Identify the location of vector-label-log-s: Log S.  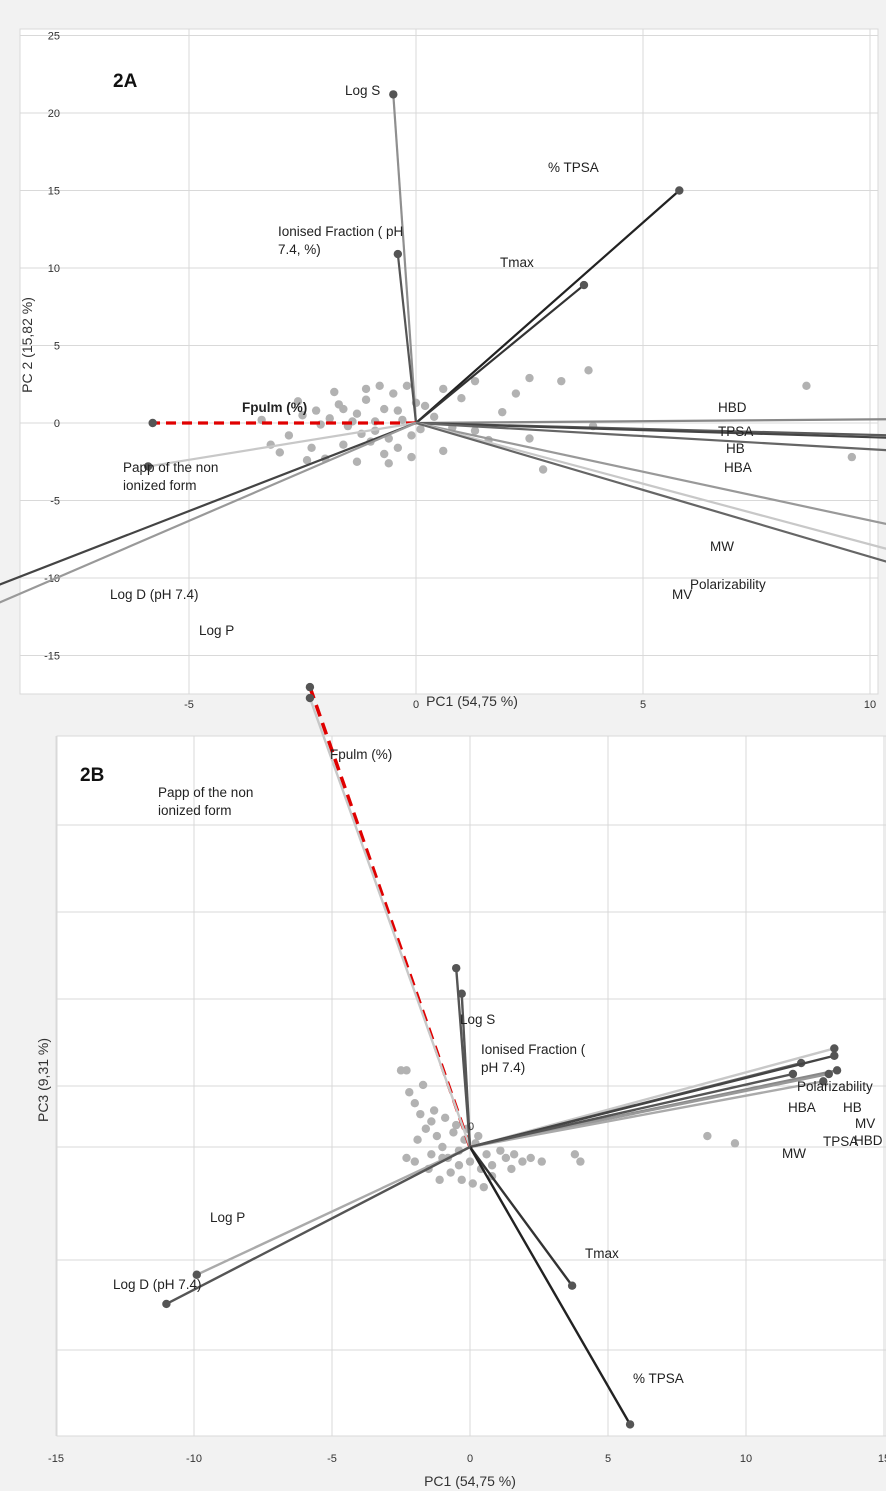
(362, 90).